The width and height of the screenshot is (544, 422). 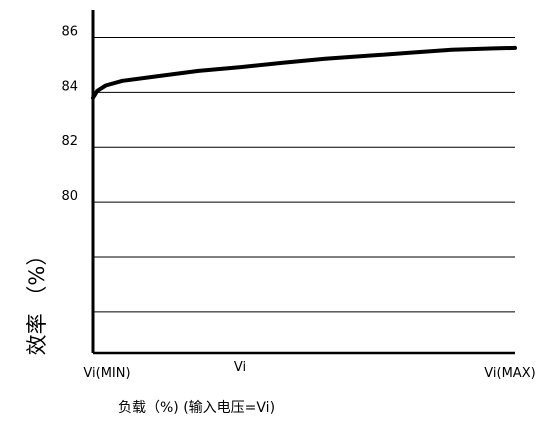 What do you see at coordinates (309, 370) in the screenshot?
I see `x-tick-labels: Vi(MIN) Vi Vi(MAX)` at bounding box center [309, 370].